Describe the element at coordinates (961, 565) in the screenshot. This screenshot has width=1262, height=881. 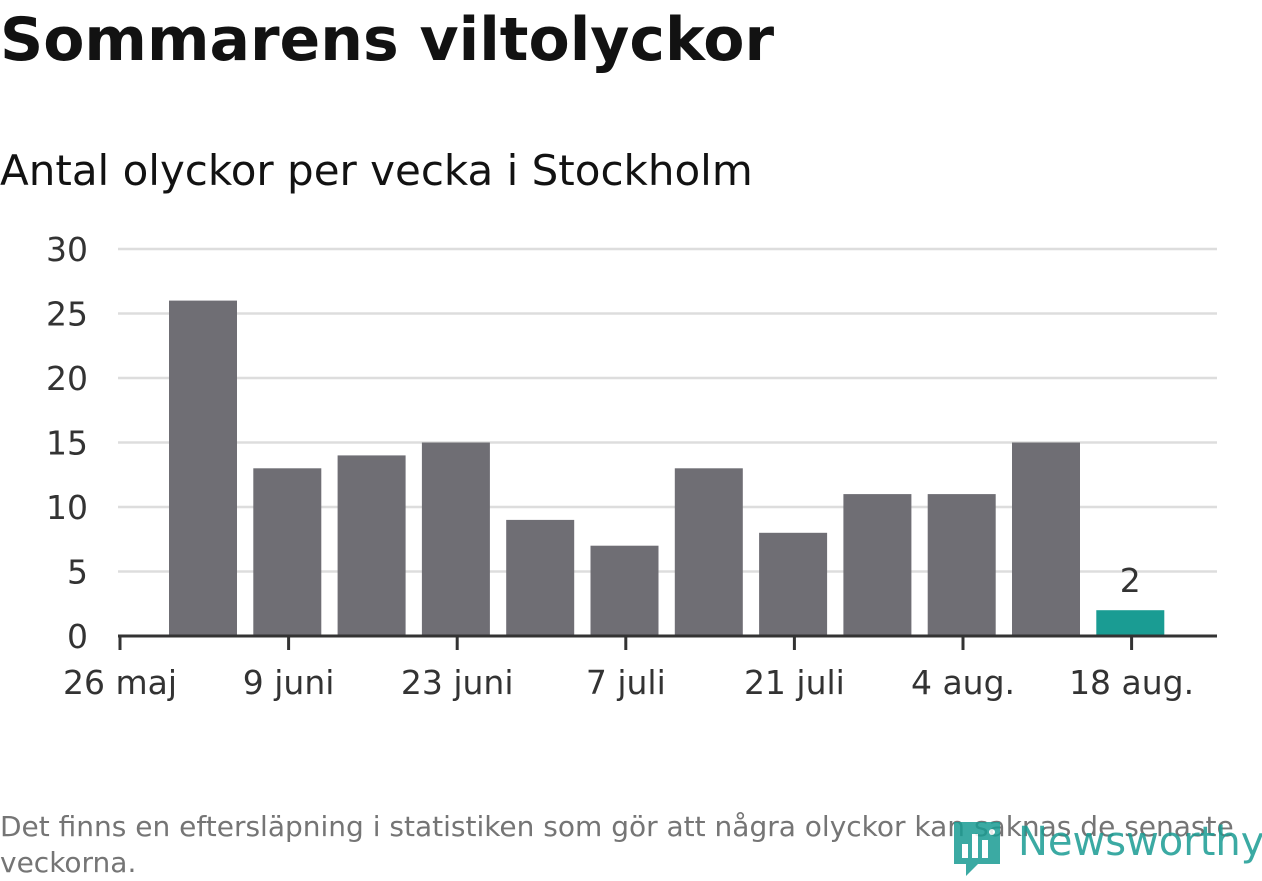
I see `bar-4-aug-` at that location.